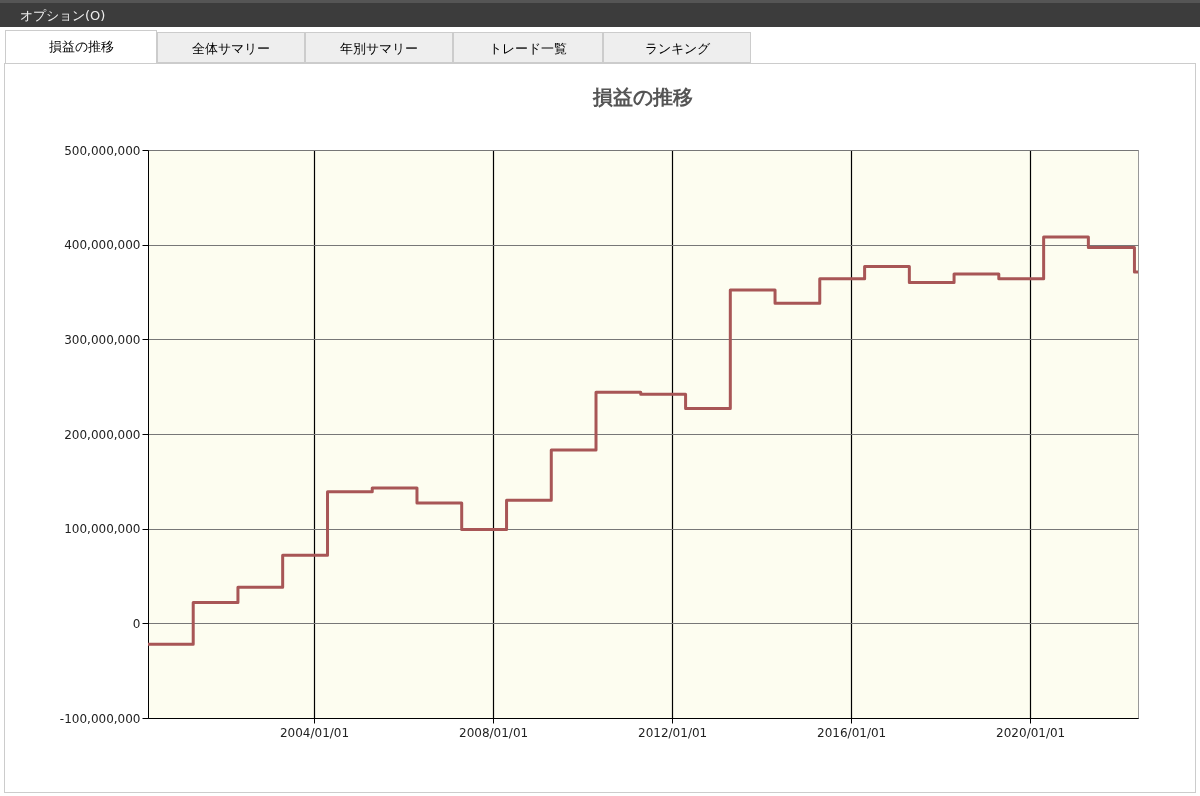  I want to click on text: オプション(O), so click(63, 16).